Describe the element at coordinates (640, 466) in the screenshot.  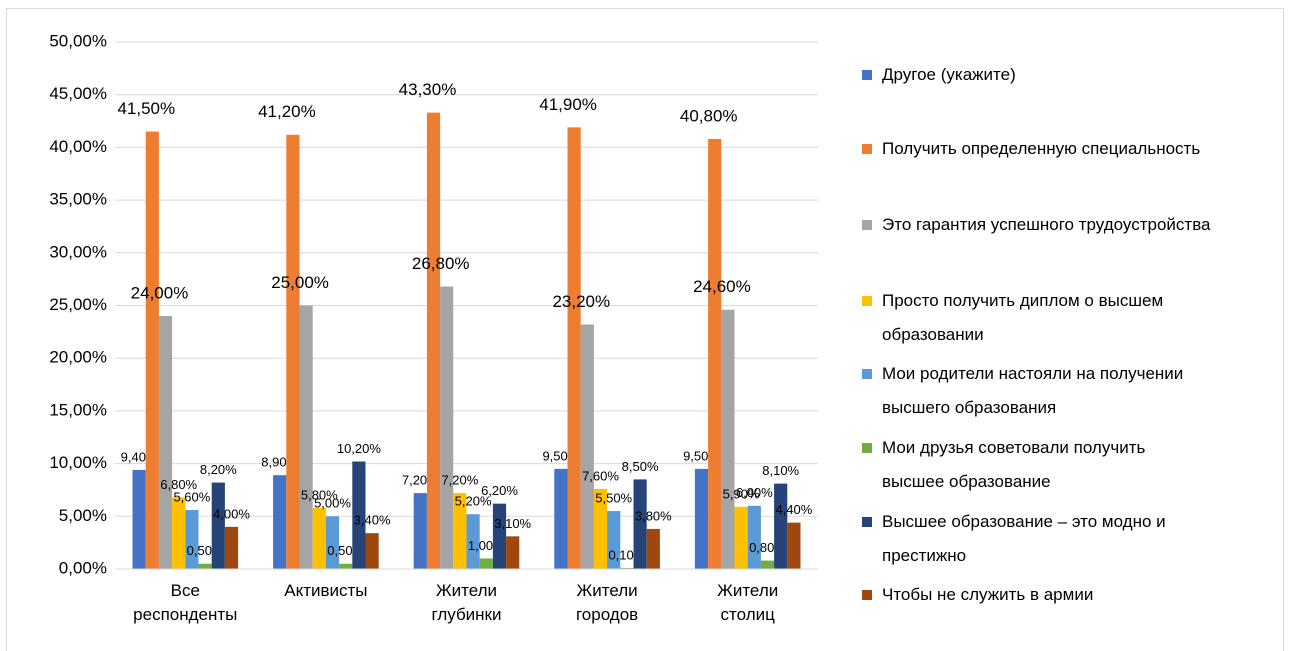
I see `data-label: 8,50%` at that location.